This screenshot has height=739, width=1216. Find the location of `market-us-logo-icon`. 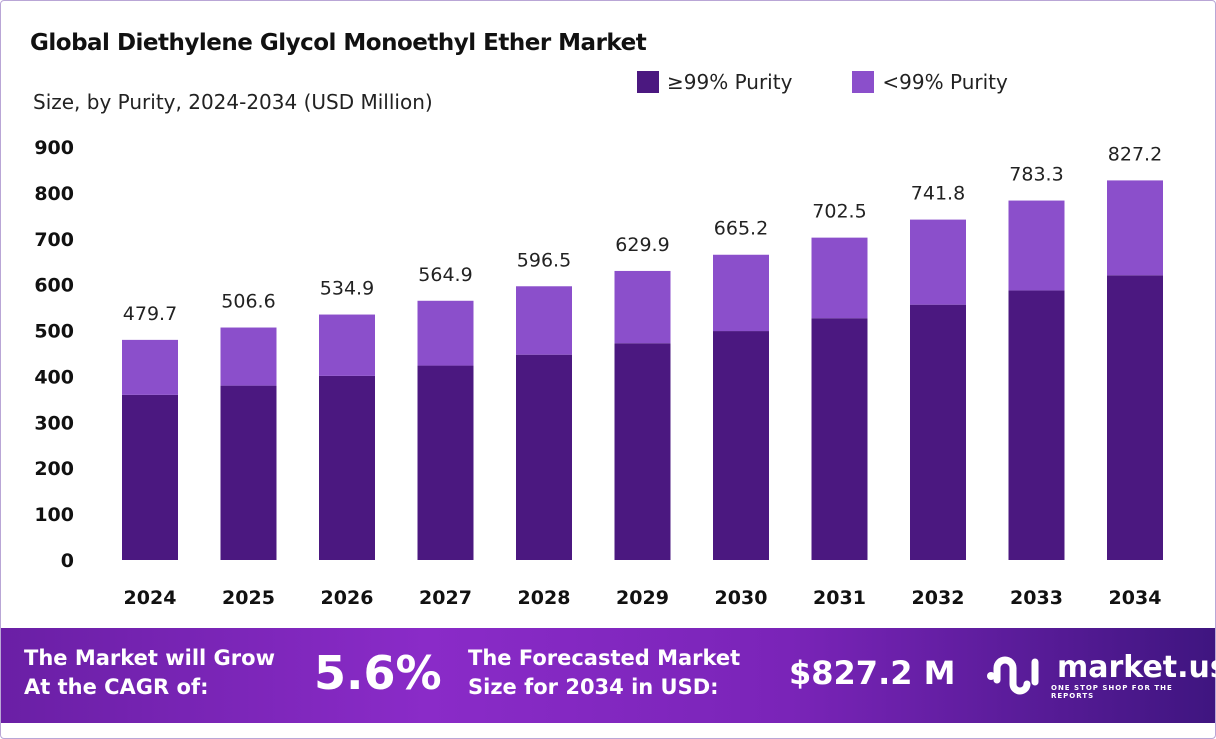

market-us-logo-icon is located at coordinates (1013, 675).